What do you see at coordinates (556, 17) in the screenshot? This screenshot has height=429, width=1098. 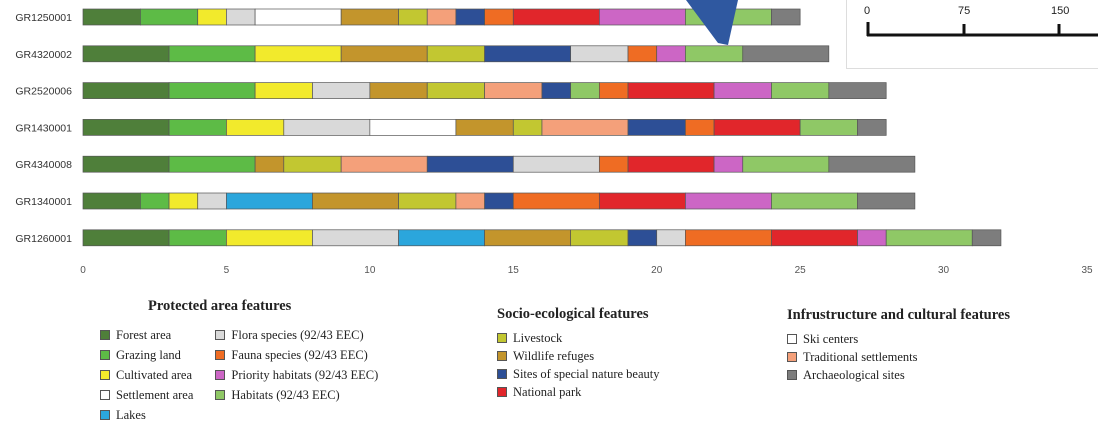 I see `bar-segment-national-park` at bounding box center [556, 17].